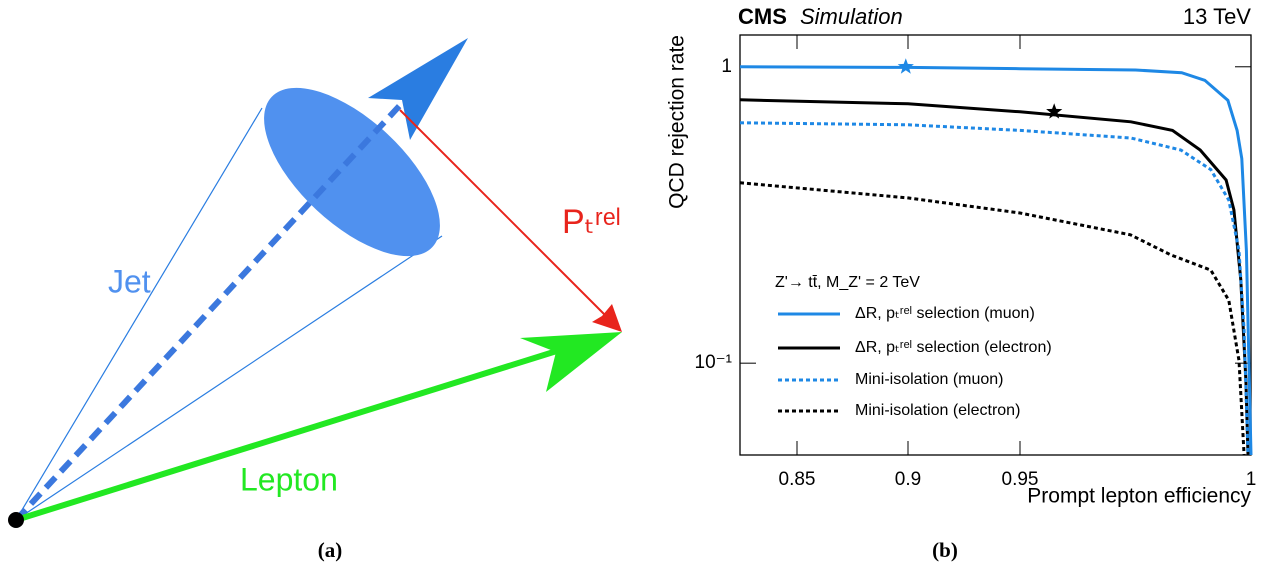  I want to click on ptrel-arrow, so click(506, 216).